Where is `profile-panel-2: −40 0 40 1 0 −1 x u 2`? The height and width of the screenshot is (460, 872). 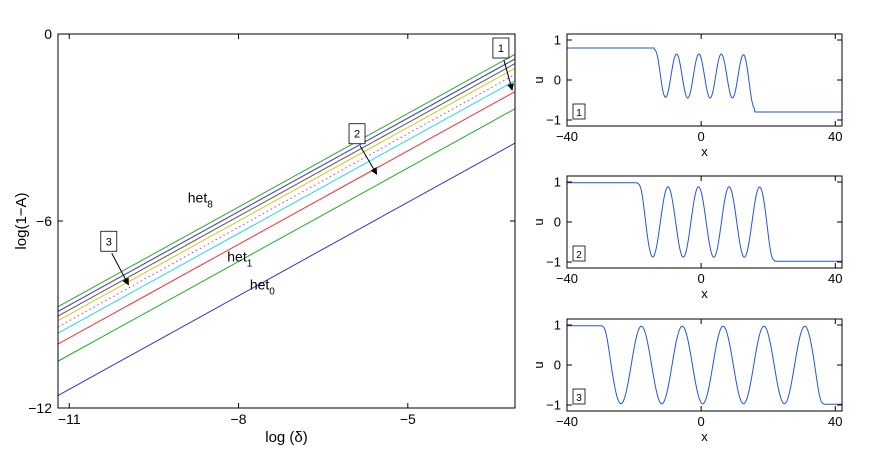 profile-panel-2: −40 0 40 1 0 −1 x u 2 is located at coordinates (687, 238).